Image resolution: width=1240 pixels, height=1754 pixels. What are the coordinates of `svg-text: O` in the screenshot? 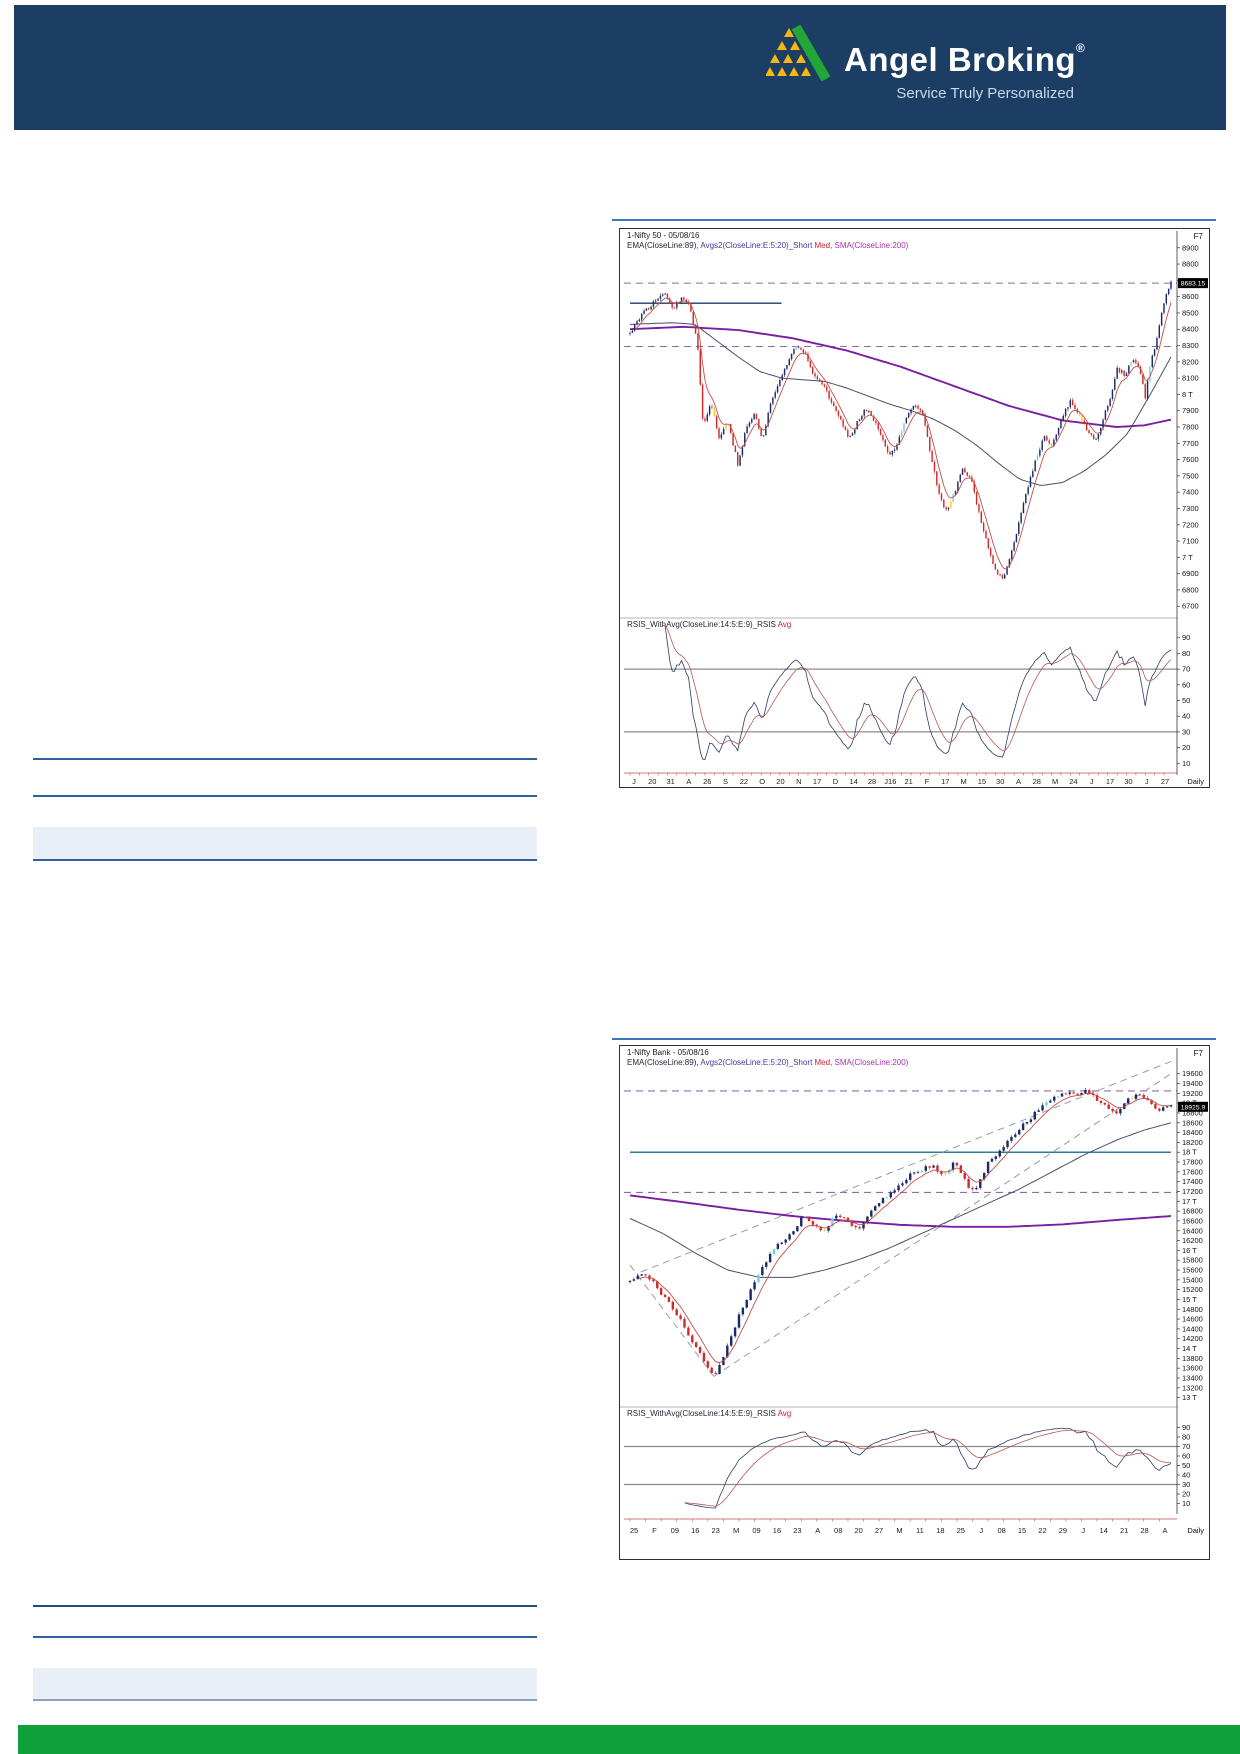 It's located at (762, 781).